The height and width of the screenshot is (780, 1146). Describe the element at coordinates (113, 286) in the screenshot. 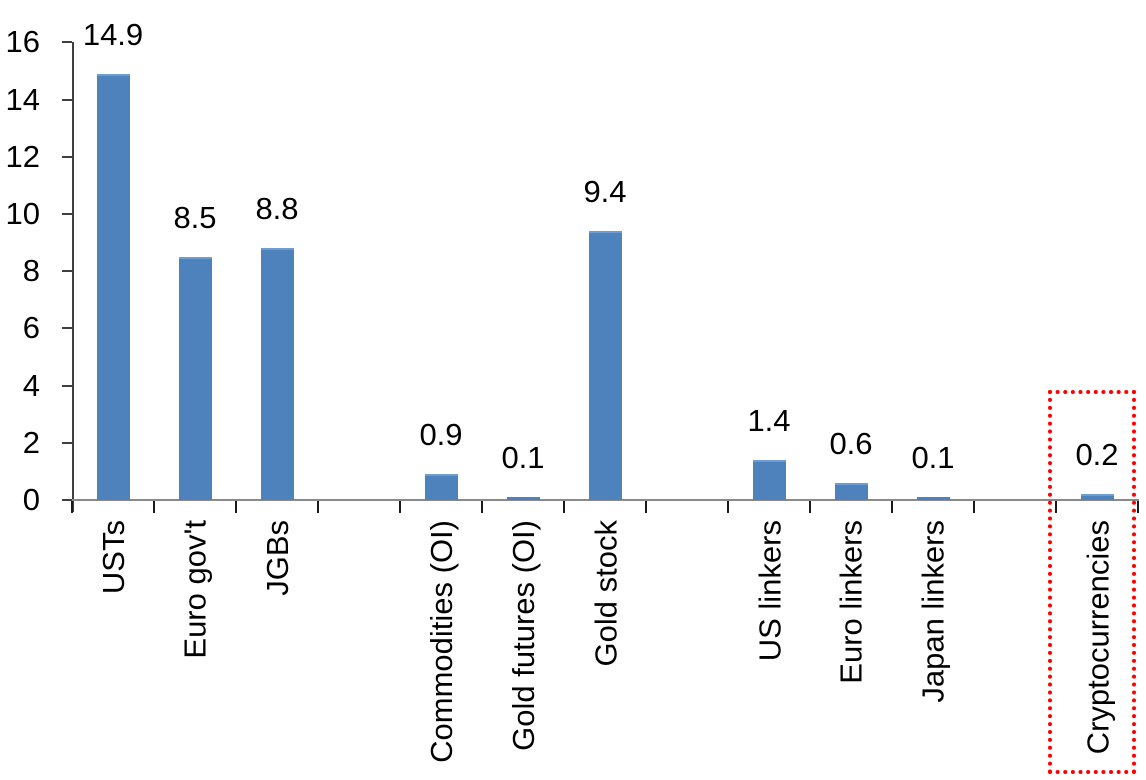

I see `bar-usts` at that location.